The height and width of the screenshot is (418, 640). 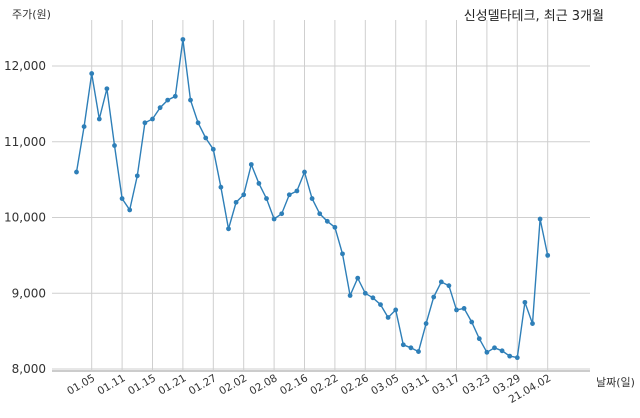 What do you see at coordinates (31, 14) in the screenshot?
I see `y-axis-label: 주가(원)` at bounding box center [31, 14].